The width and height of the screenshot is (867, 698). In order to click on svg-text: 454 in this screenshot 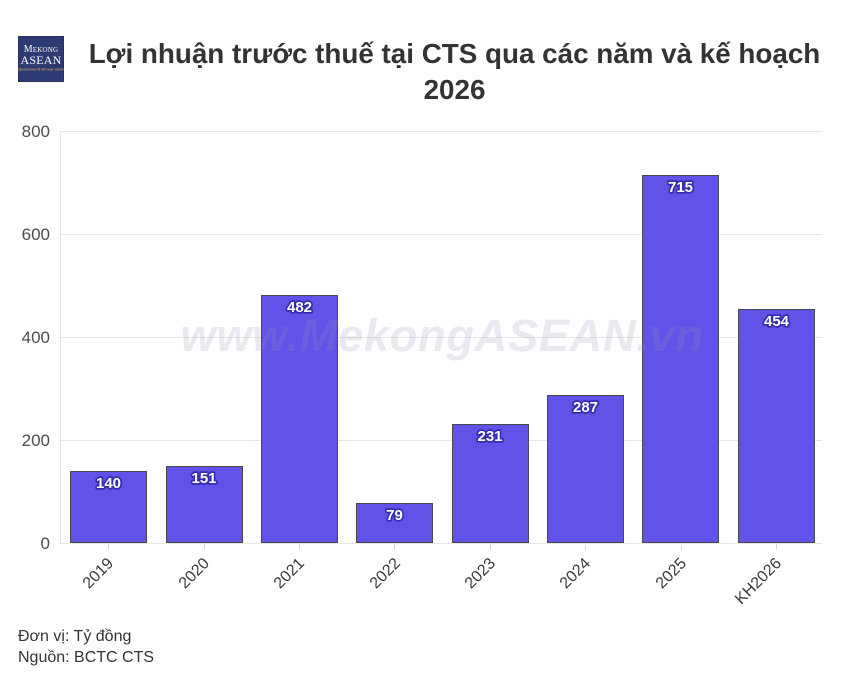, I will do `click(777, 321)`.